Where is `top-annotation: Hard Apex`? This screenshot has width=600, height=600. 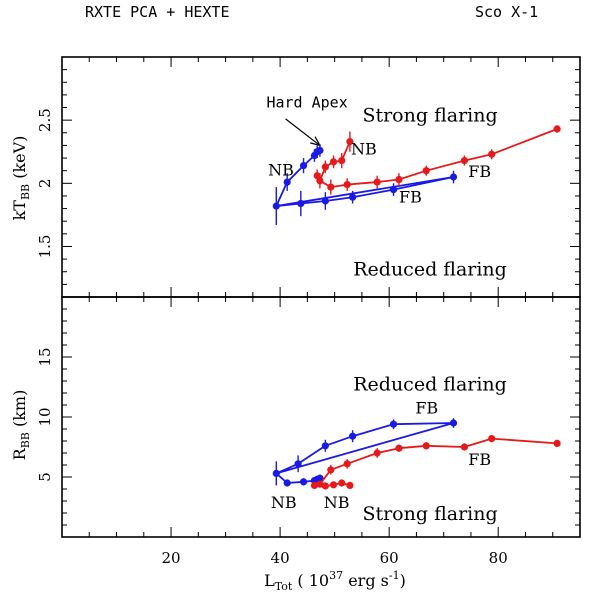 top-annotation: Hard Apex is located at coordinates (306, 103).